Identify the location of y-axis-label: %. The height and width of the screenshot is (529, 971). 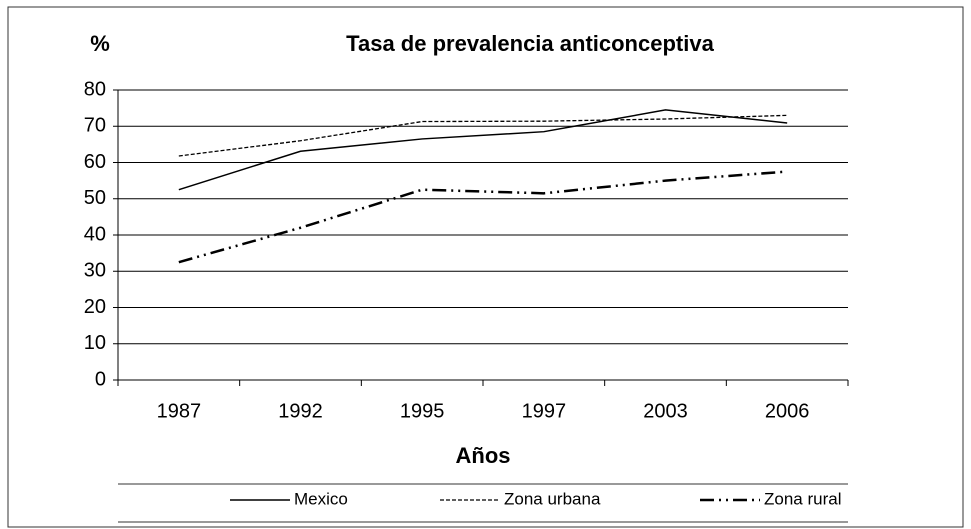
(100, 43).